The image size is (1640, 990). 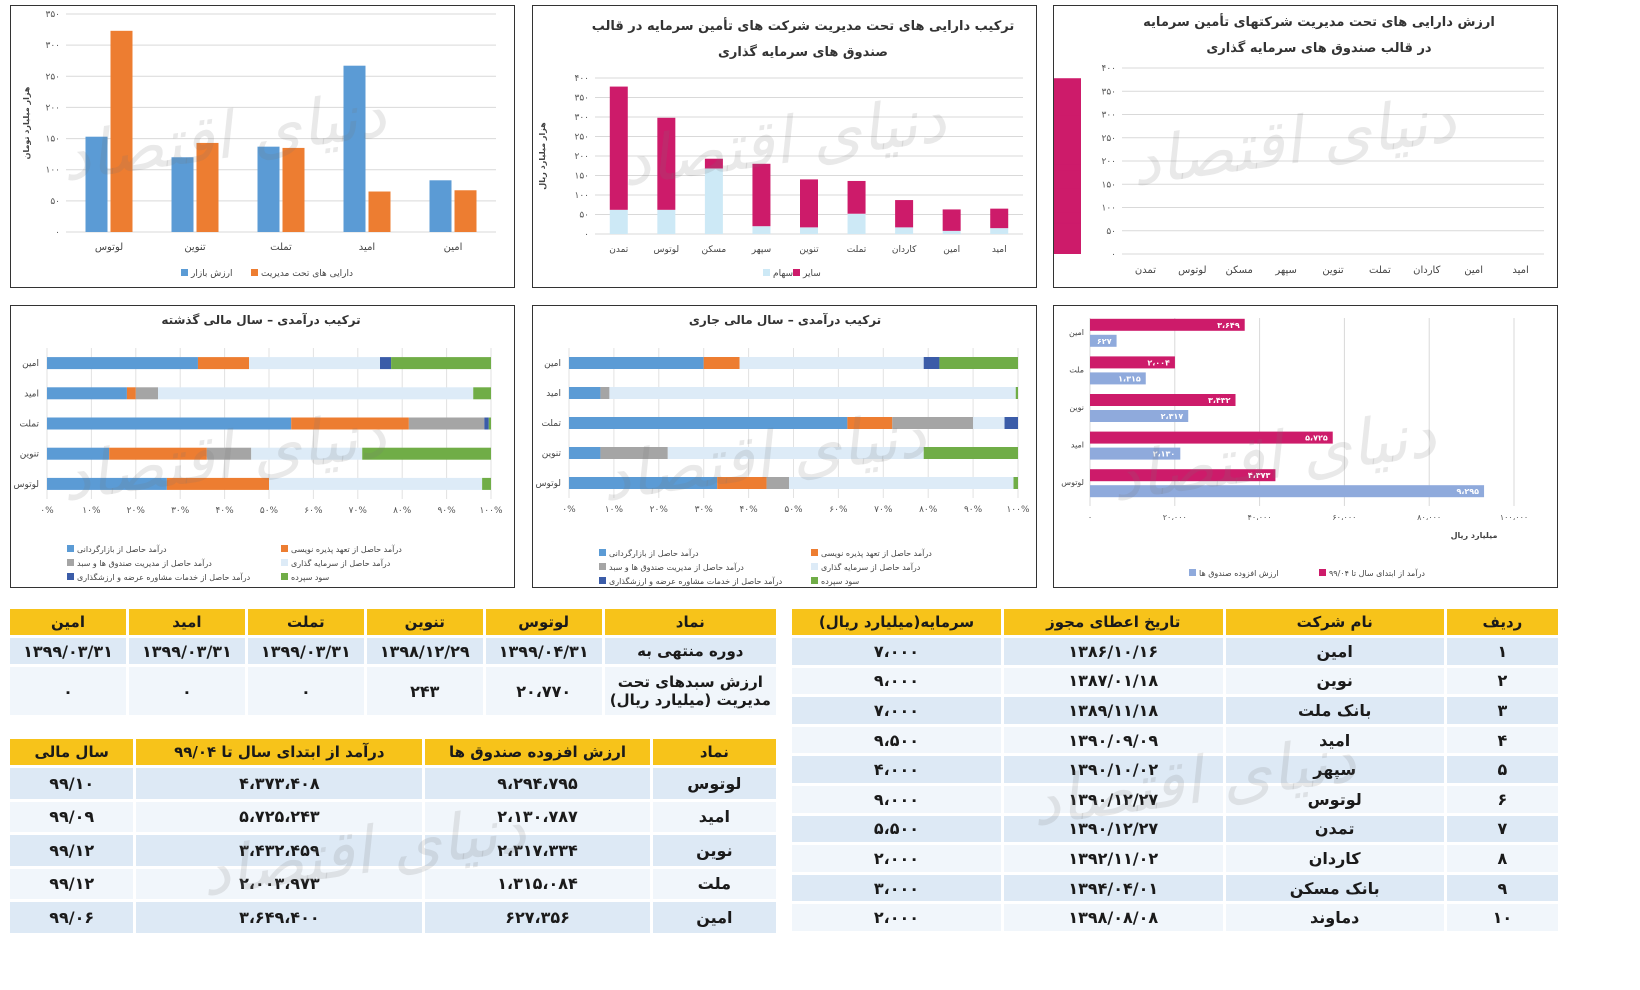 I want to click on table-cell: ۱۳۹۰/۰۹/۰۹, so click(x=1113, y=740).